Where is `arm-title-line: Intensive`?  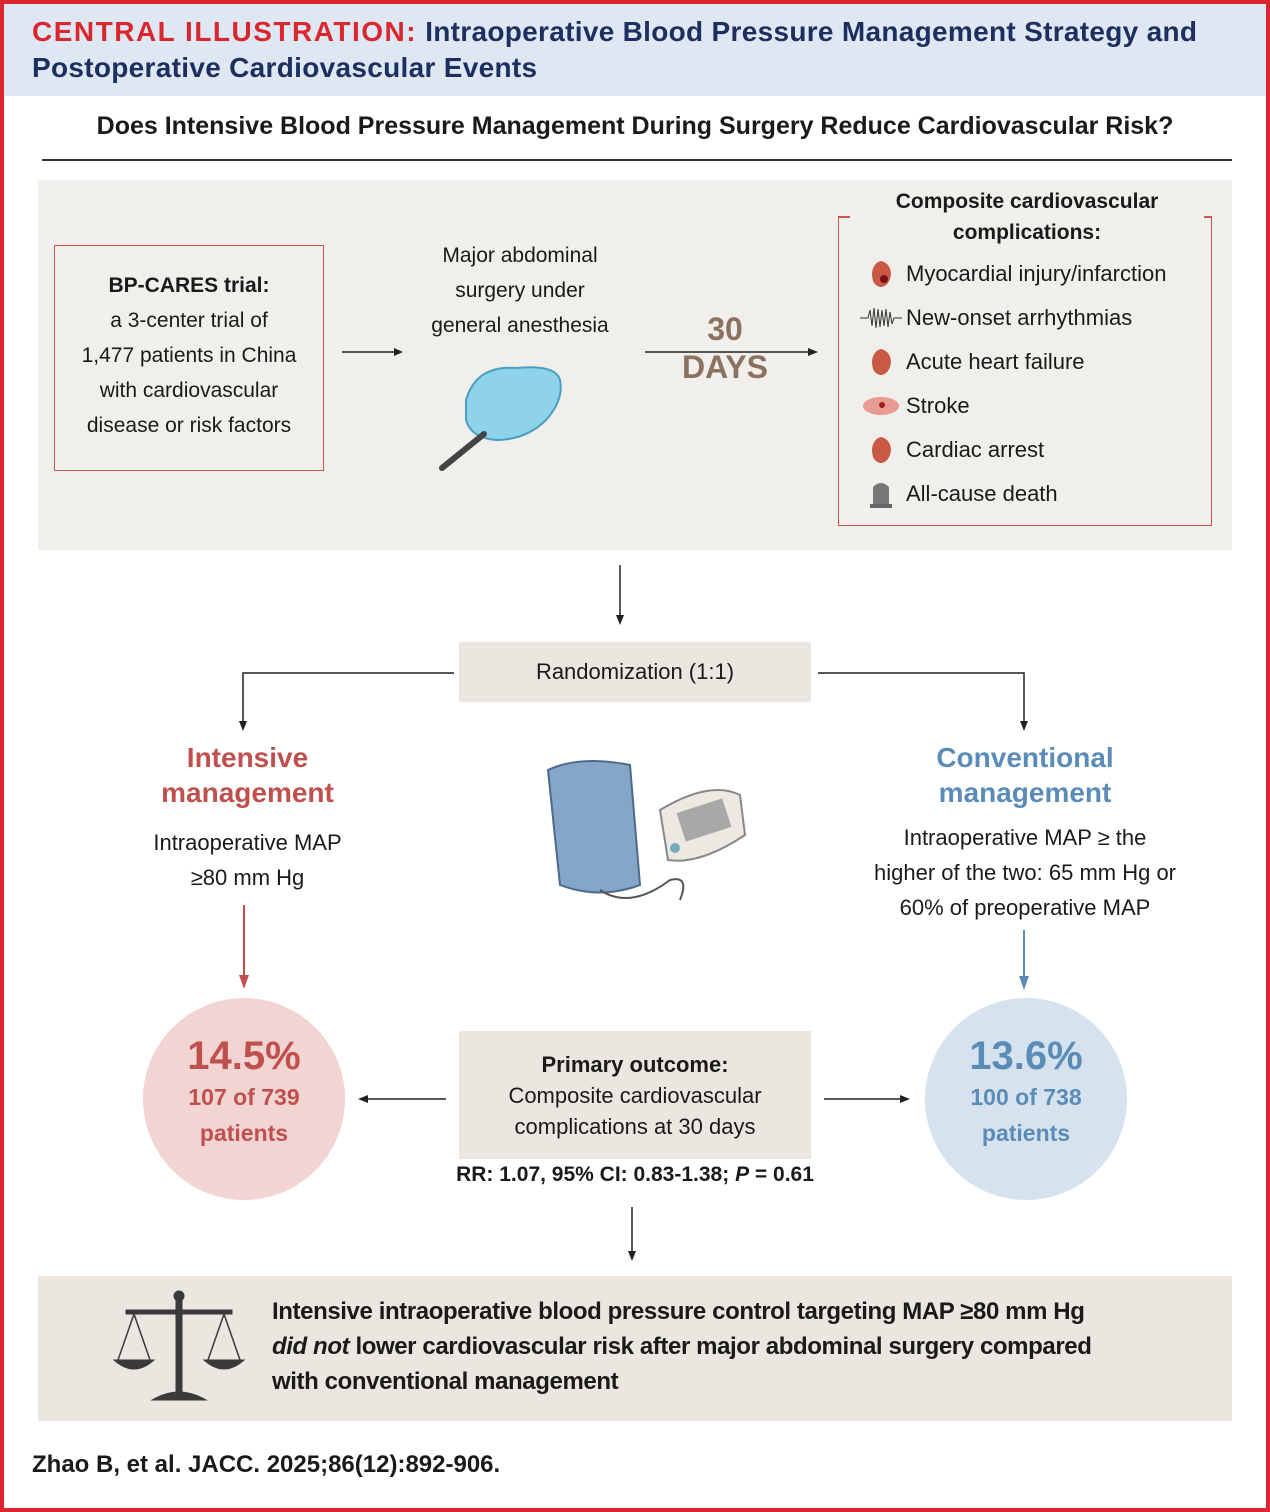 arm-title-line: Intensive is located at coordinates (247, 757).